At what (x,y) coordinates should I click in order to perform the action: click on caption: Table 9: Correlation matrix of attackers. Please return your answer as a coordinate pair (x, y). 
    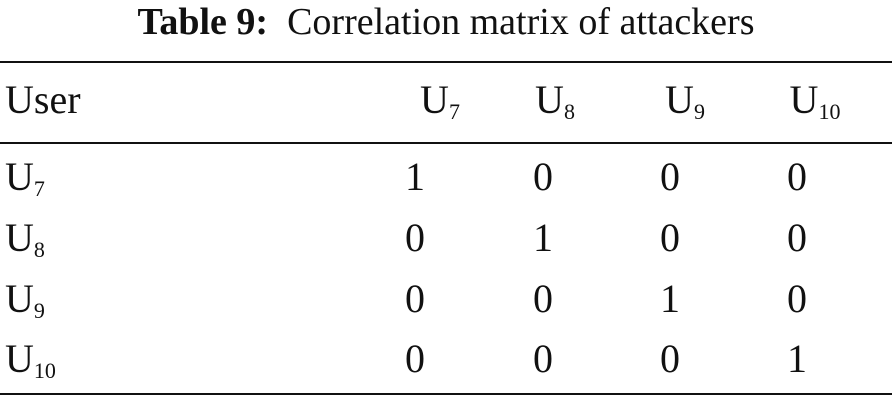
    Looking at the image, I should click on (446, 22).